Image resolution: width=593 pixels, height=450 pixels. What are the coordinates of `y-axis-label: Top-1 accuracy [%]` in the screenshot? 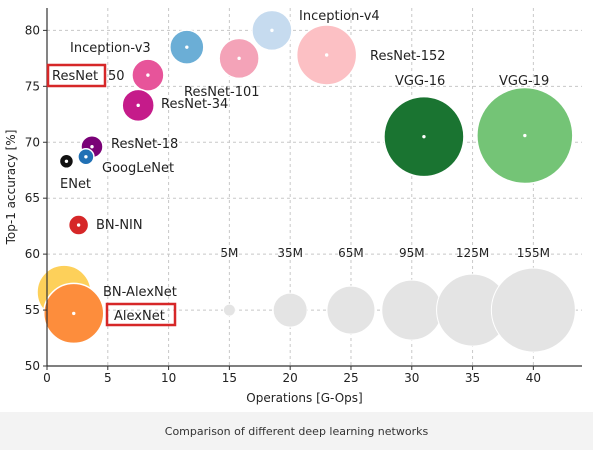 It's located at (11, 188).